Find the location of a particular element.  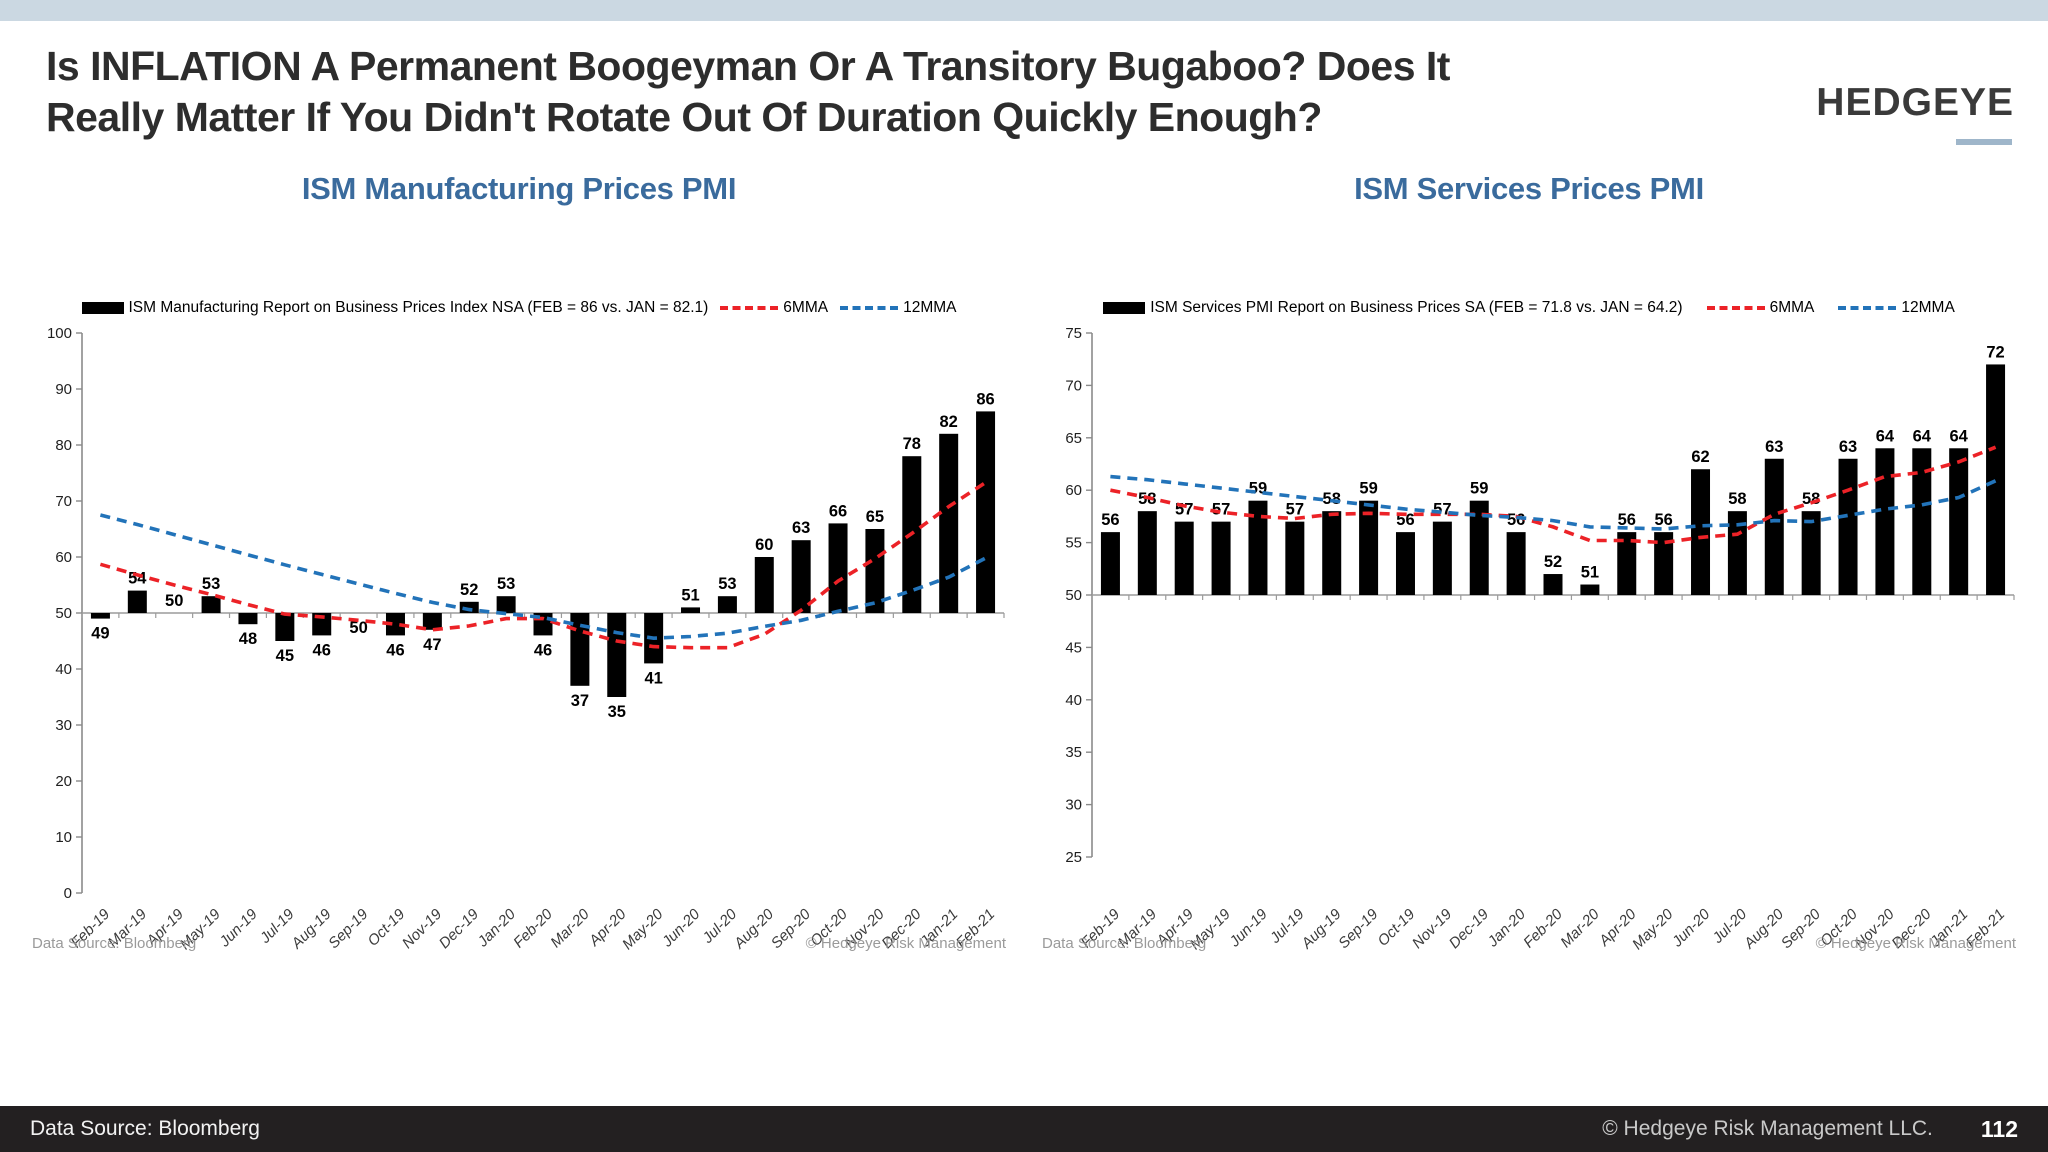

footer-source: Data Source: Bloomberg is located at coordinates (145, 1128).